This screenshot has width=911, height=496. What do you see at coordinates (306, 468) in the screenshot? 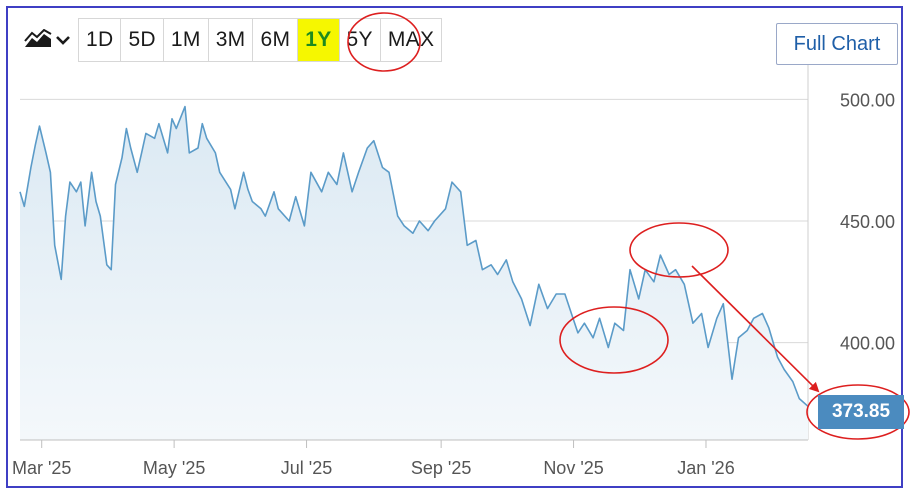
I see `x-tick-label: Jul '25` at bounding box center [306, 468].